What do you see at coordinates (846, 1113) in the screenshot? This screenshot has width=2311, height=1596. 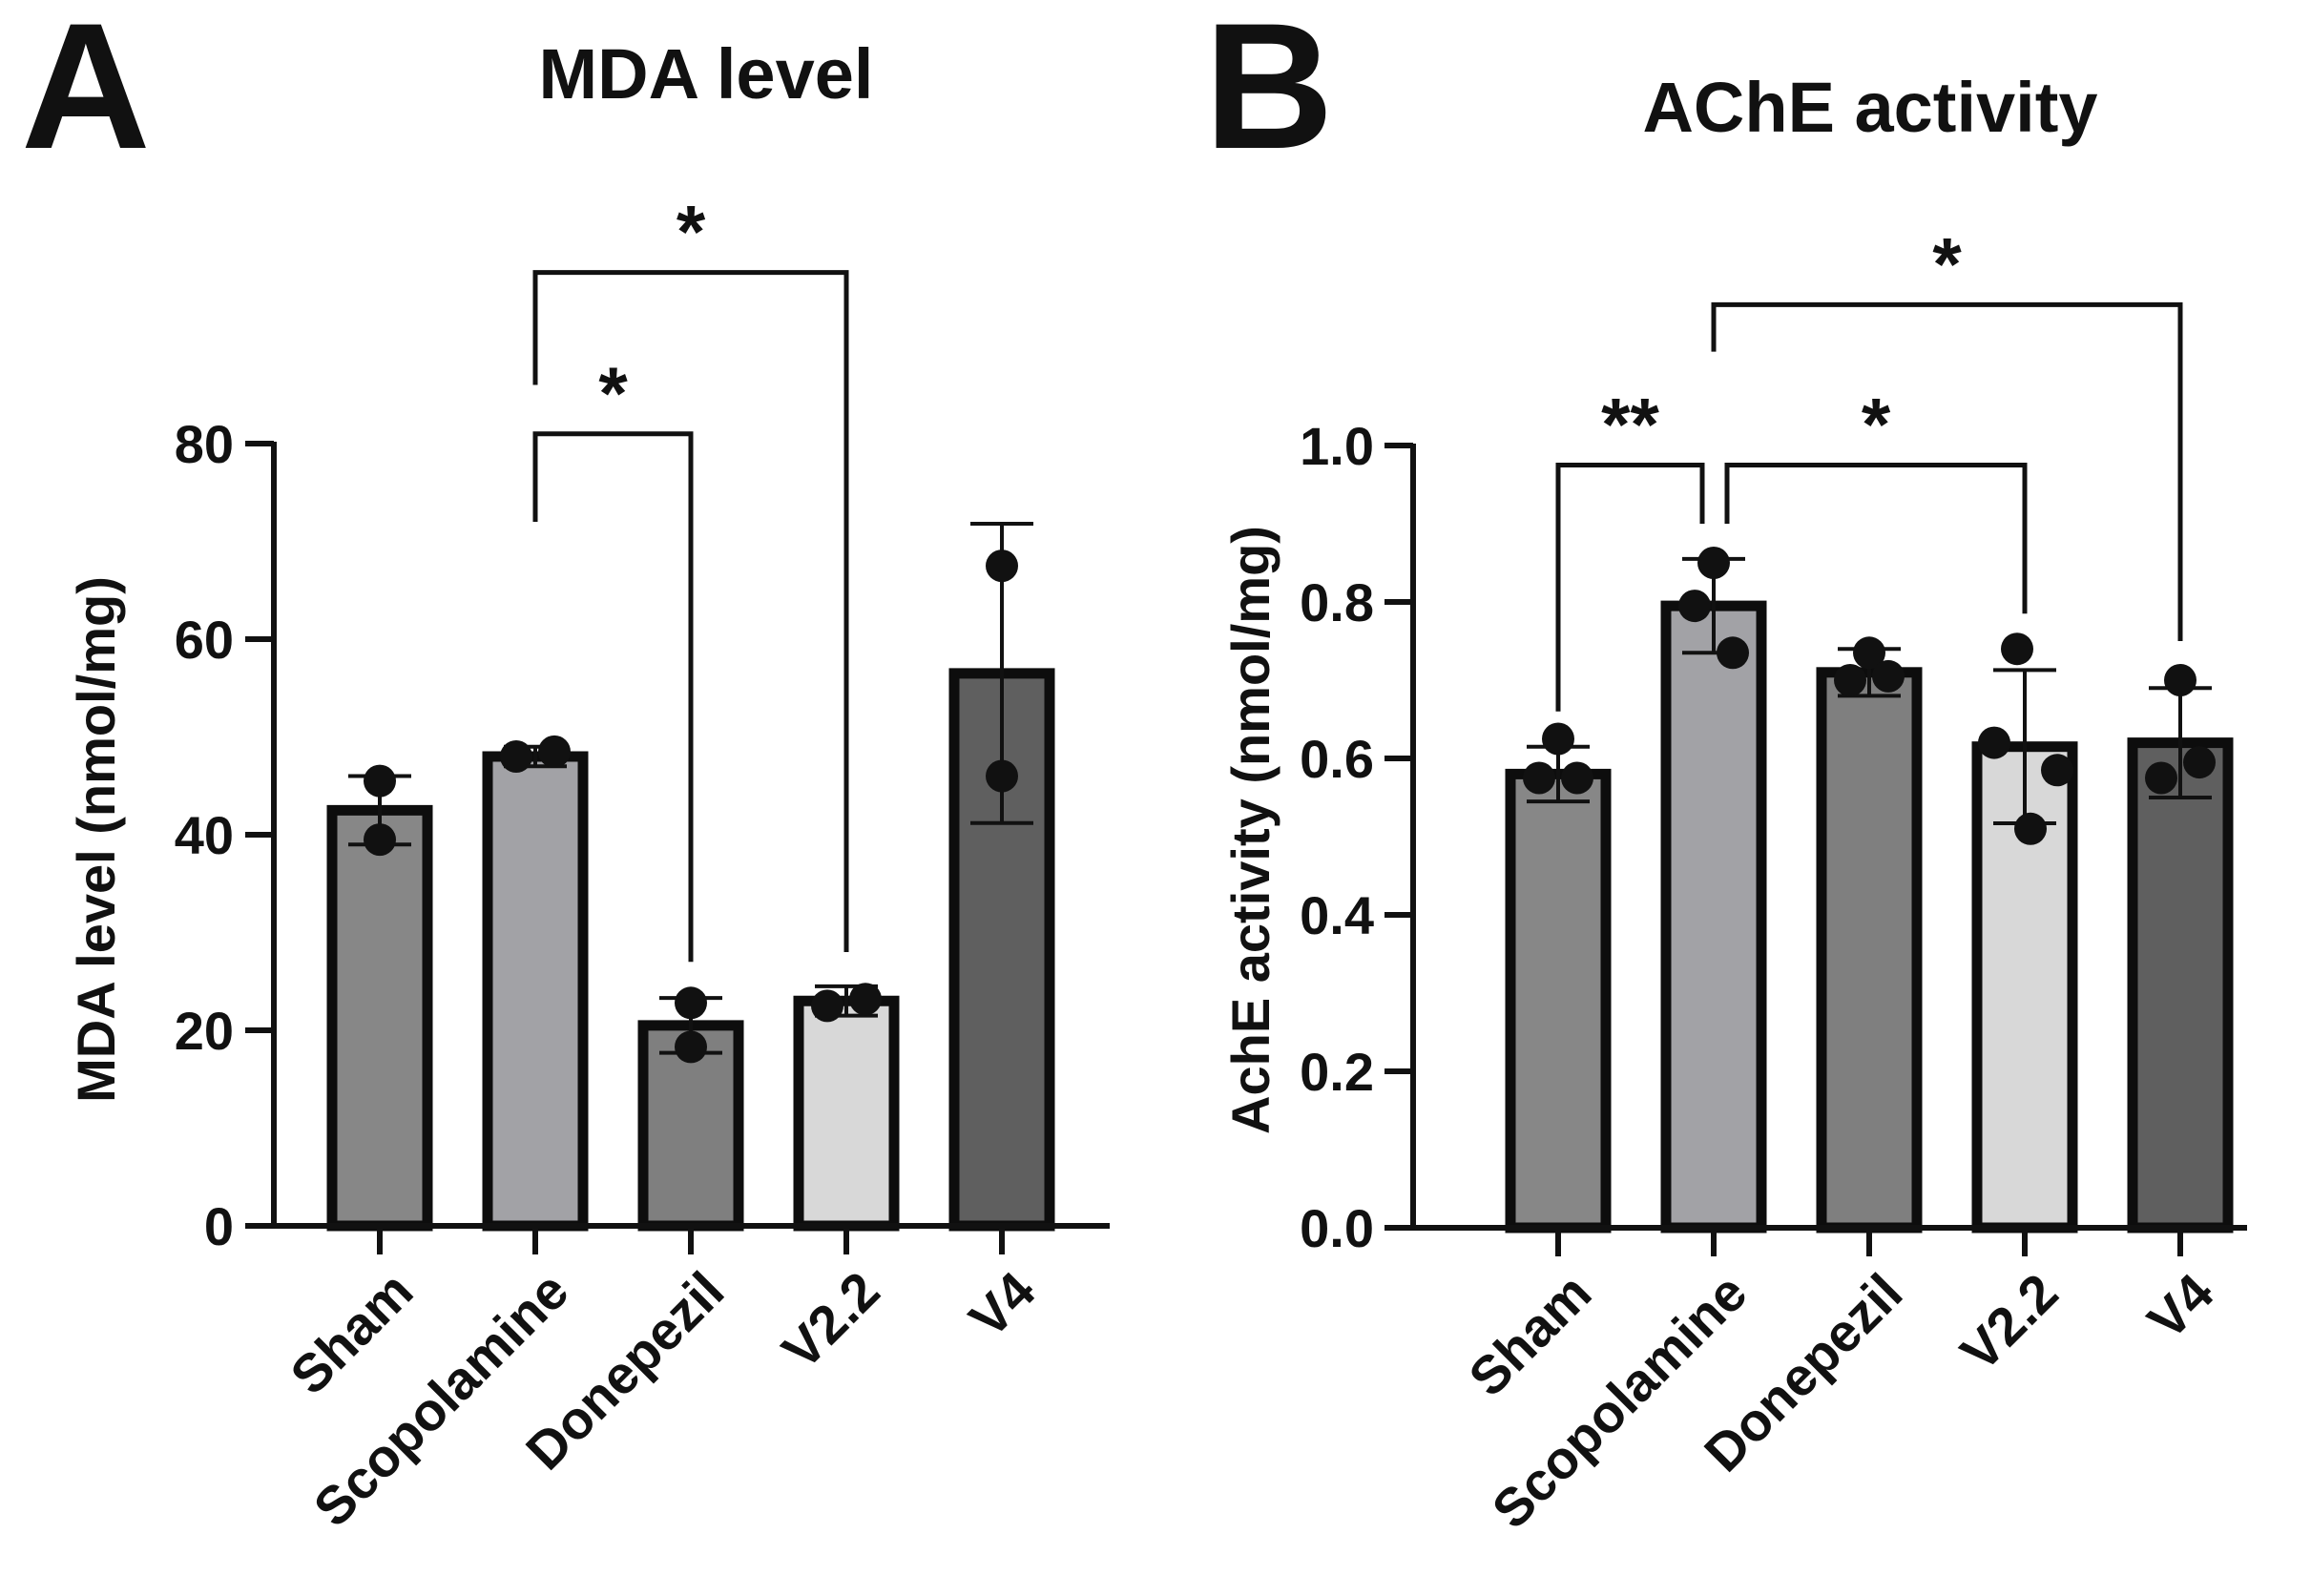 I see `bar-v22` at bounding box center [846, 1113].